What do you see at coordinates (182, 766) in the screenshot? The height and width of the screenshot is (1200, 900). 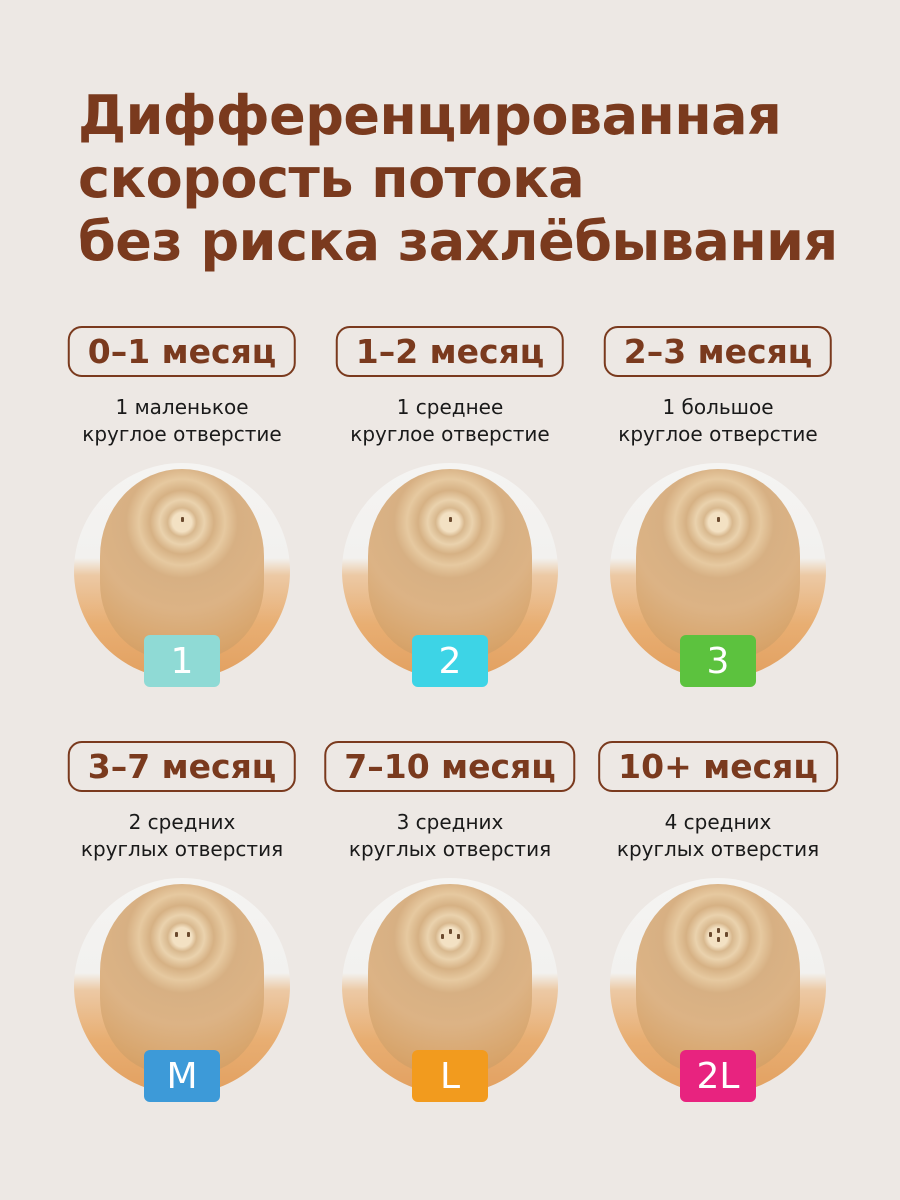 I see `age-label: 3–7 месяц` at bounding box center [182, 766].